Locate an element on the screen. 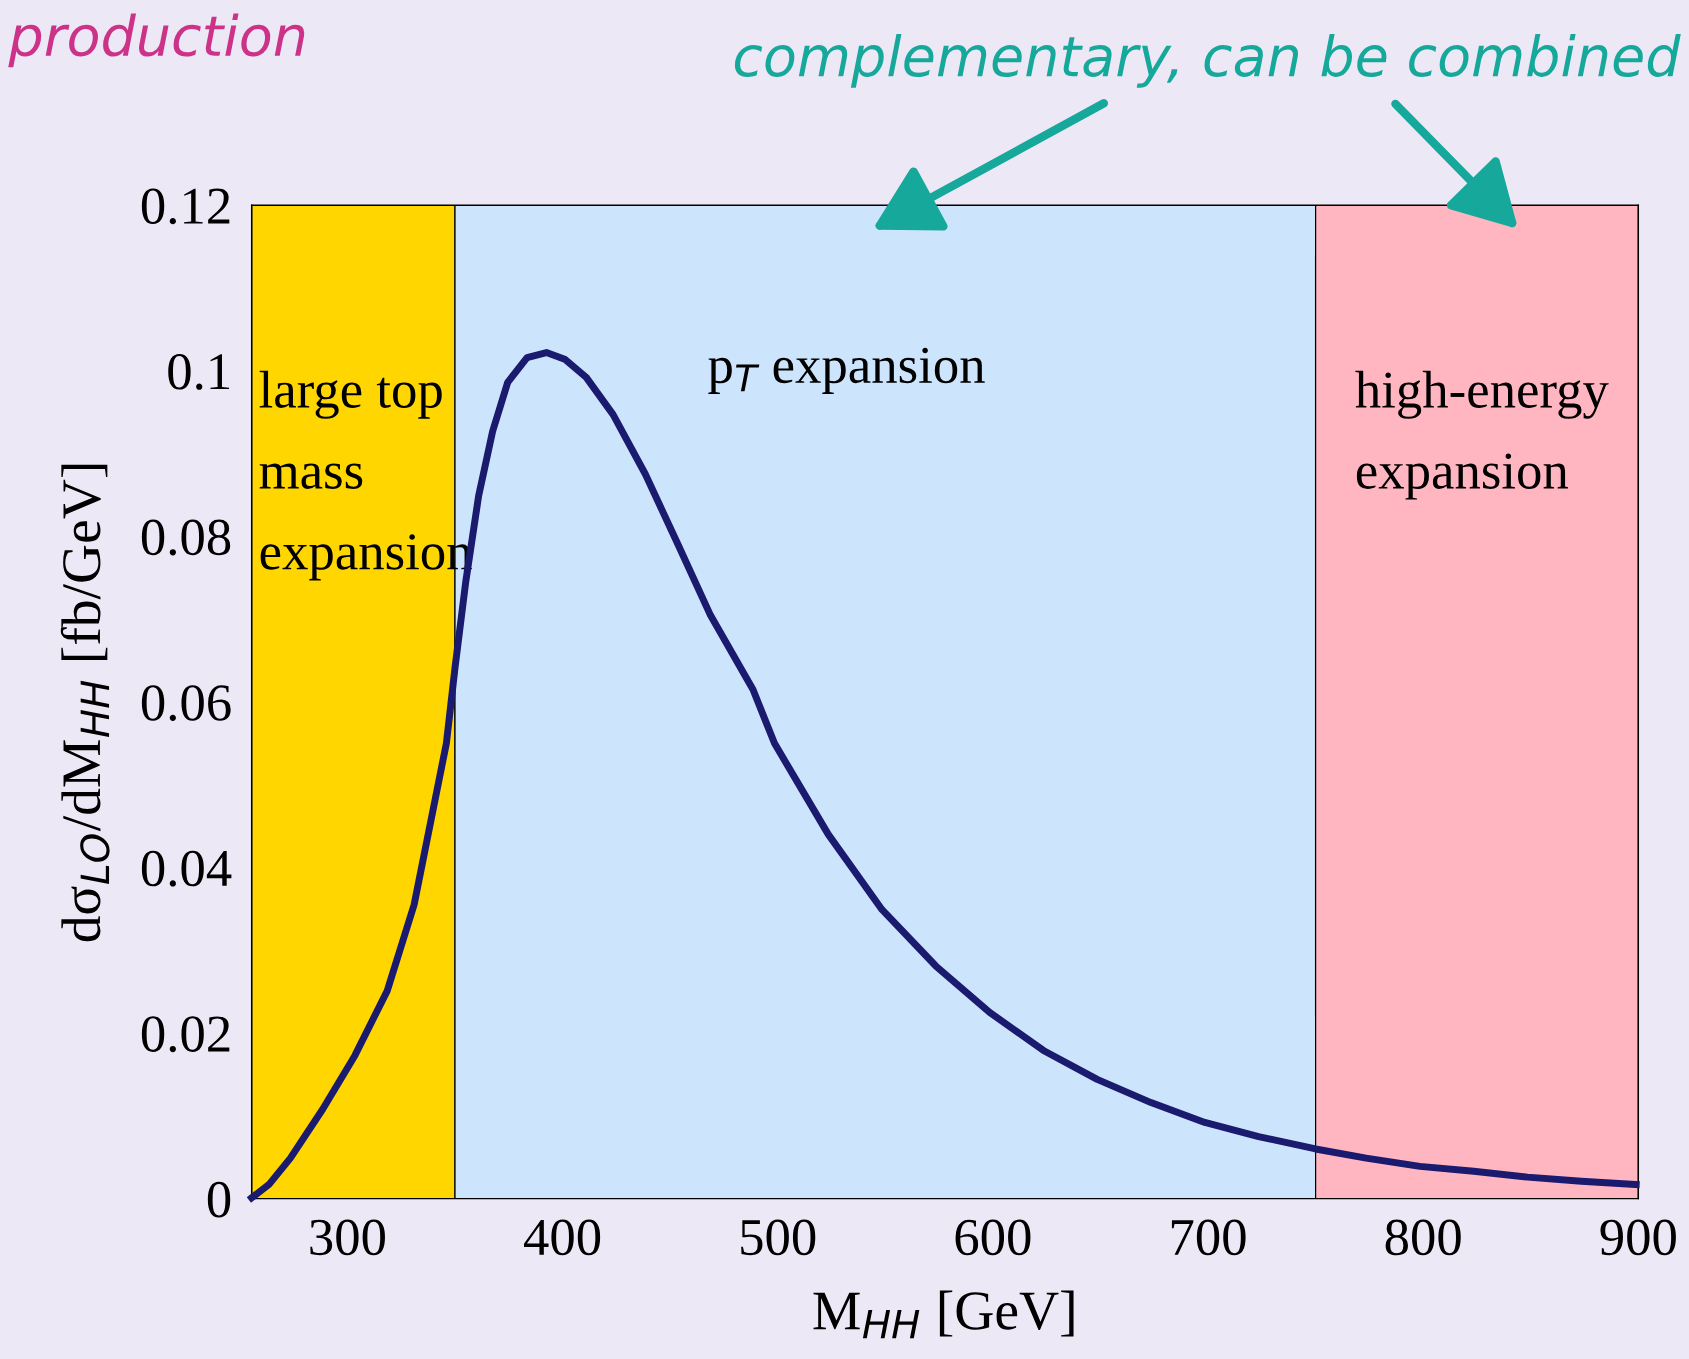 Image resolution: width=1689 pixels, height=1359 pixels. x-tick-label: 700 is located at coordinates (1208, 1237).